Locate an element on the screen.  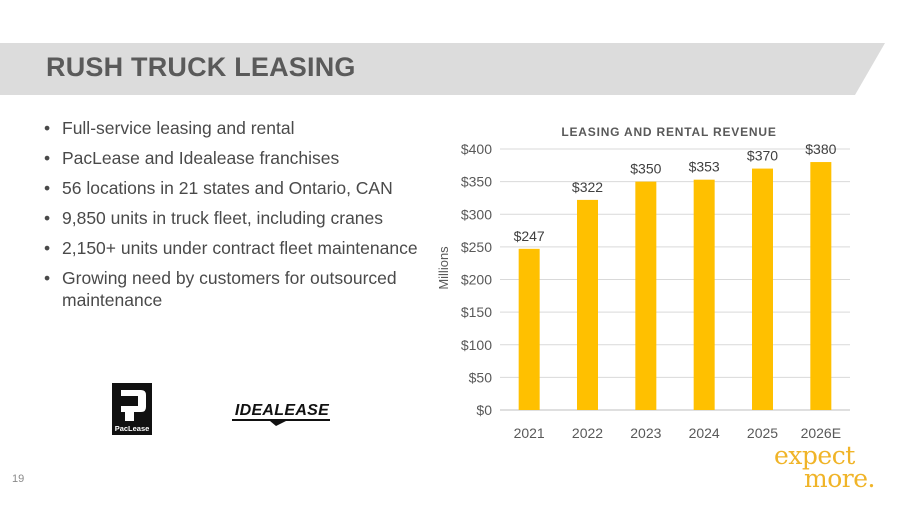
bar-2026E is located at coordinates (821, 286).